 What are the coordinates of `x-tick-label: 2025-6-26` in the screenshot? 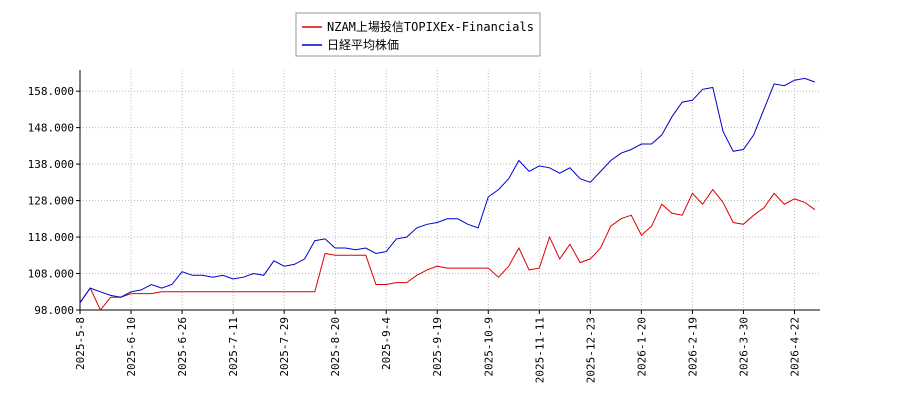 It's located at (182, 347).